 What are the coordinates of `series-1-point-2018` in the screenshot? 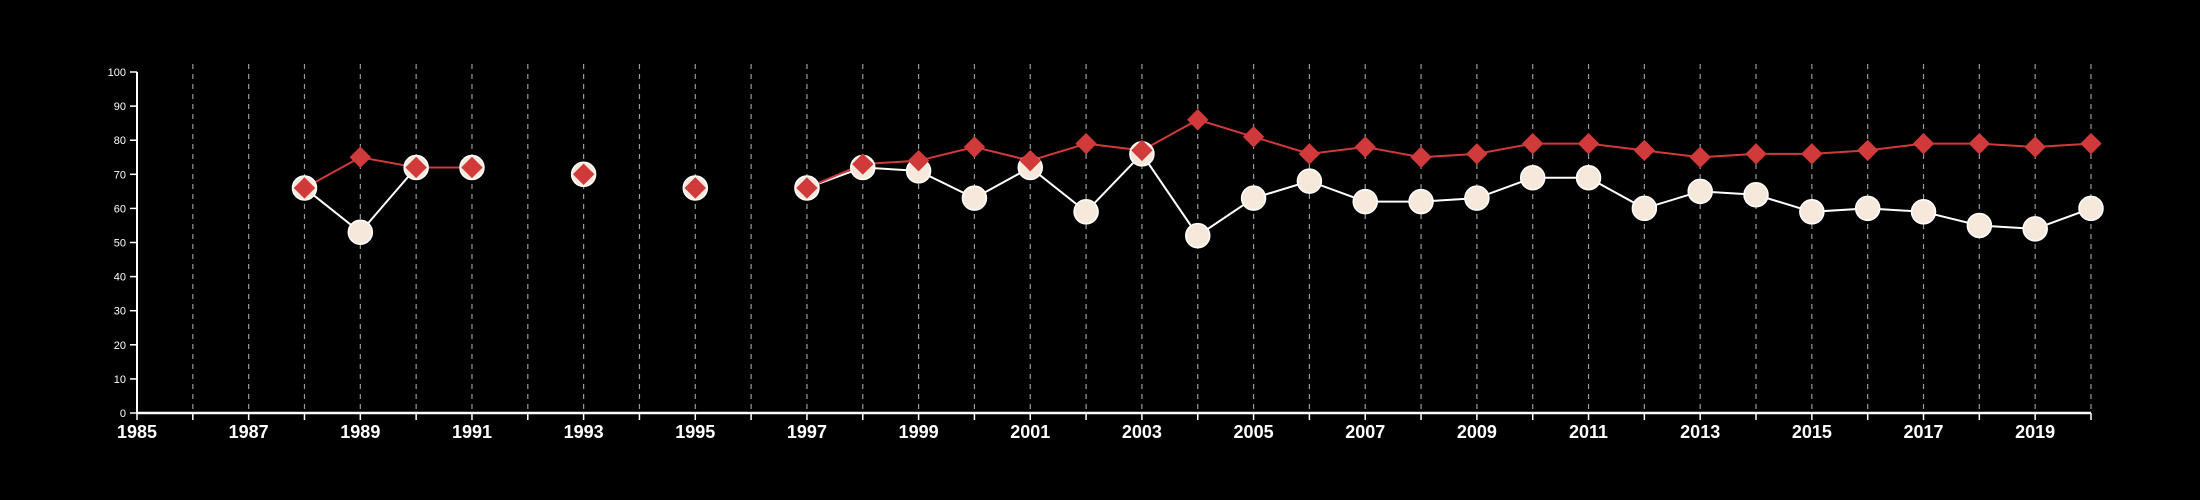 It's located at (1979, 225).